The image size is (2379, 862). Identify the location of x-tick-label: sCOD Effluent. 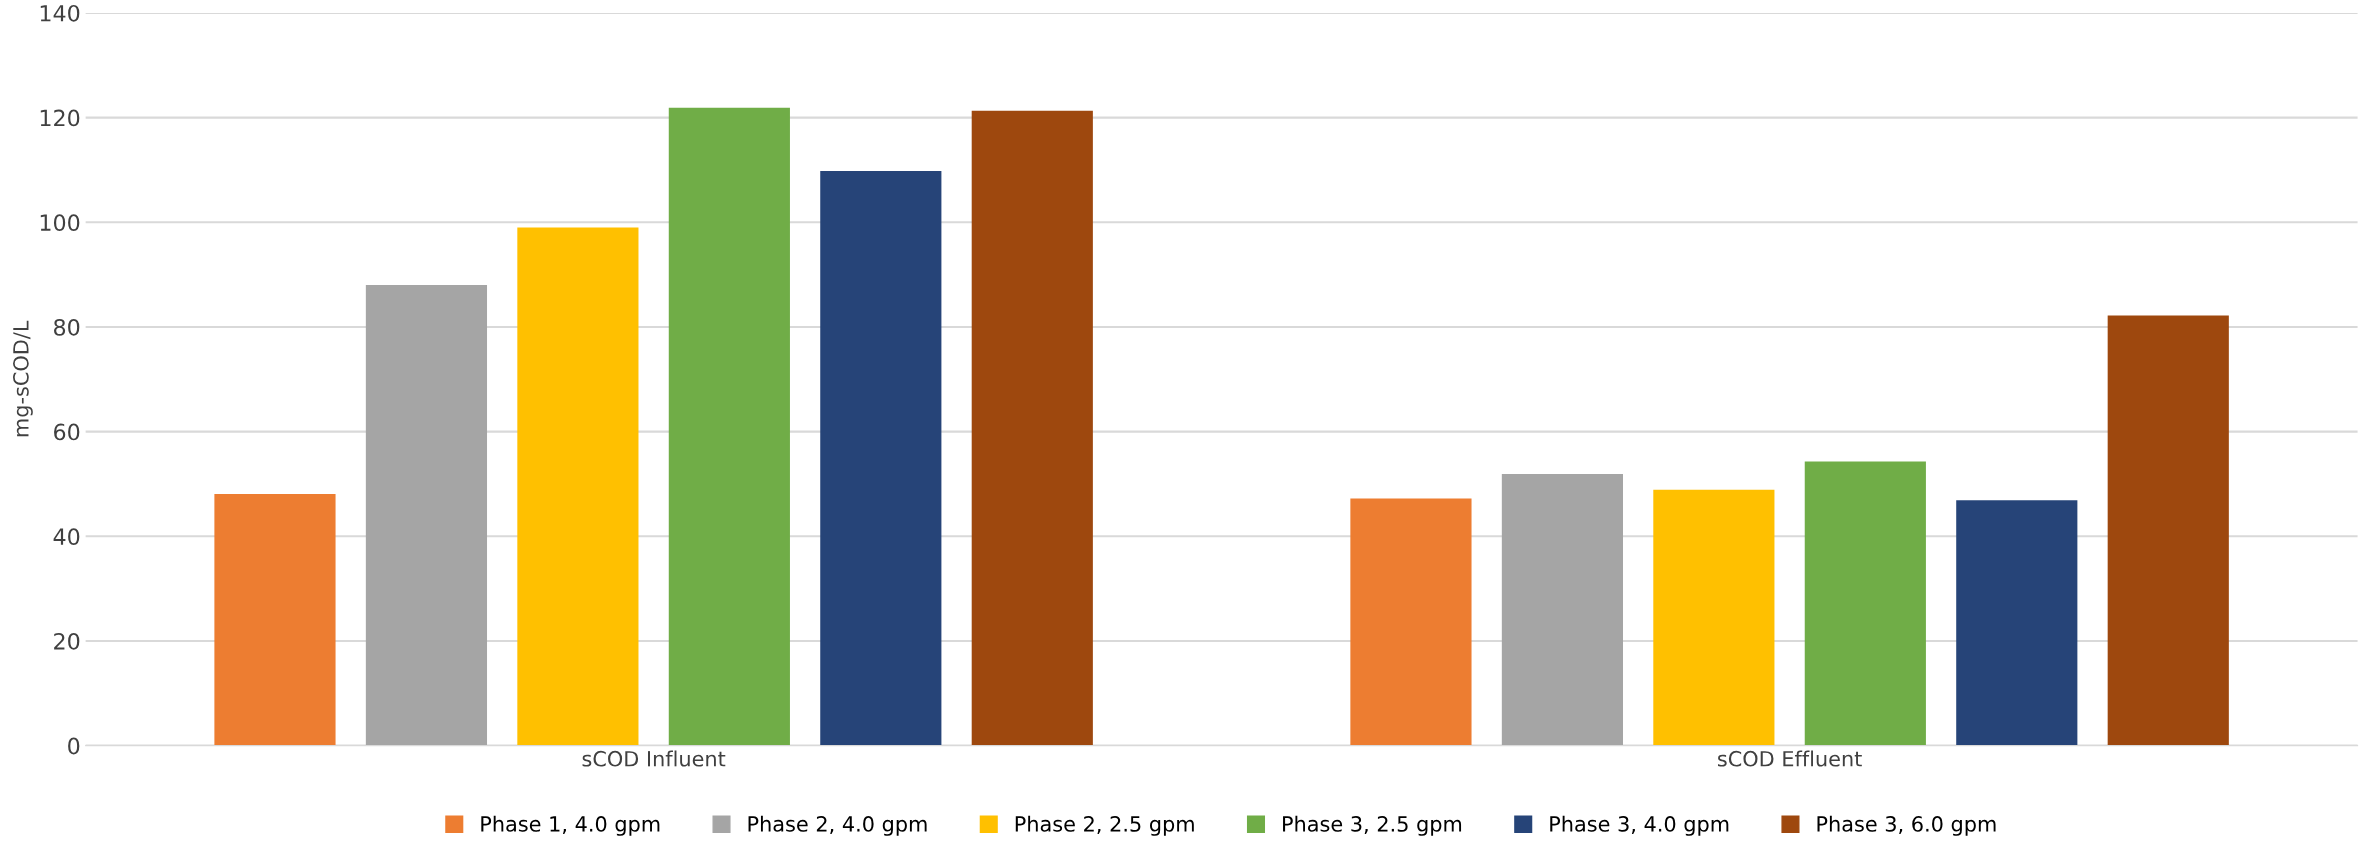
(1789, 758).